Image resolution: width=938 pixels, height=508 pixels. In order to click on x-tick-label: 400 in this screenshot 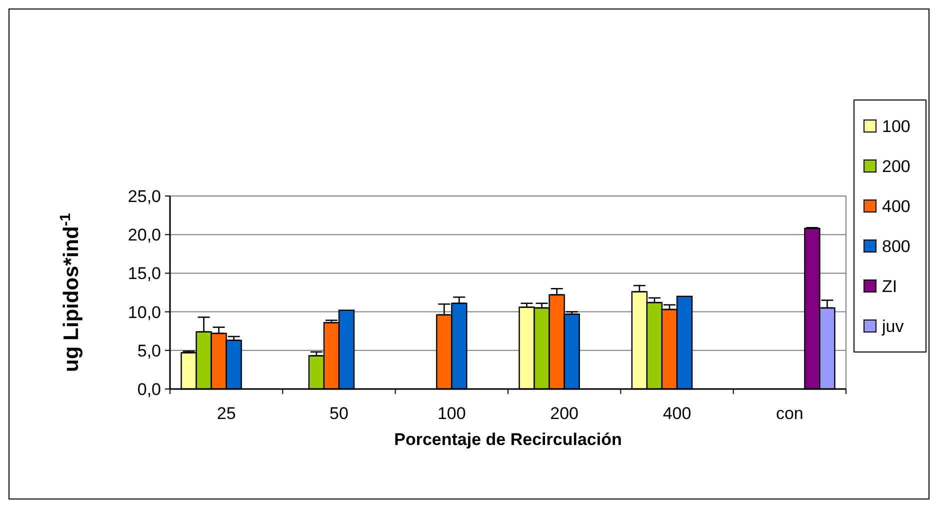, I will do `click(677, 413)`.